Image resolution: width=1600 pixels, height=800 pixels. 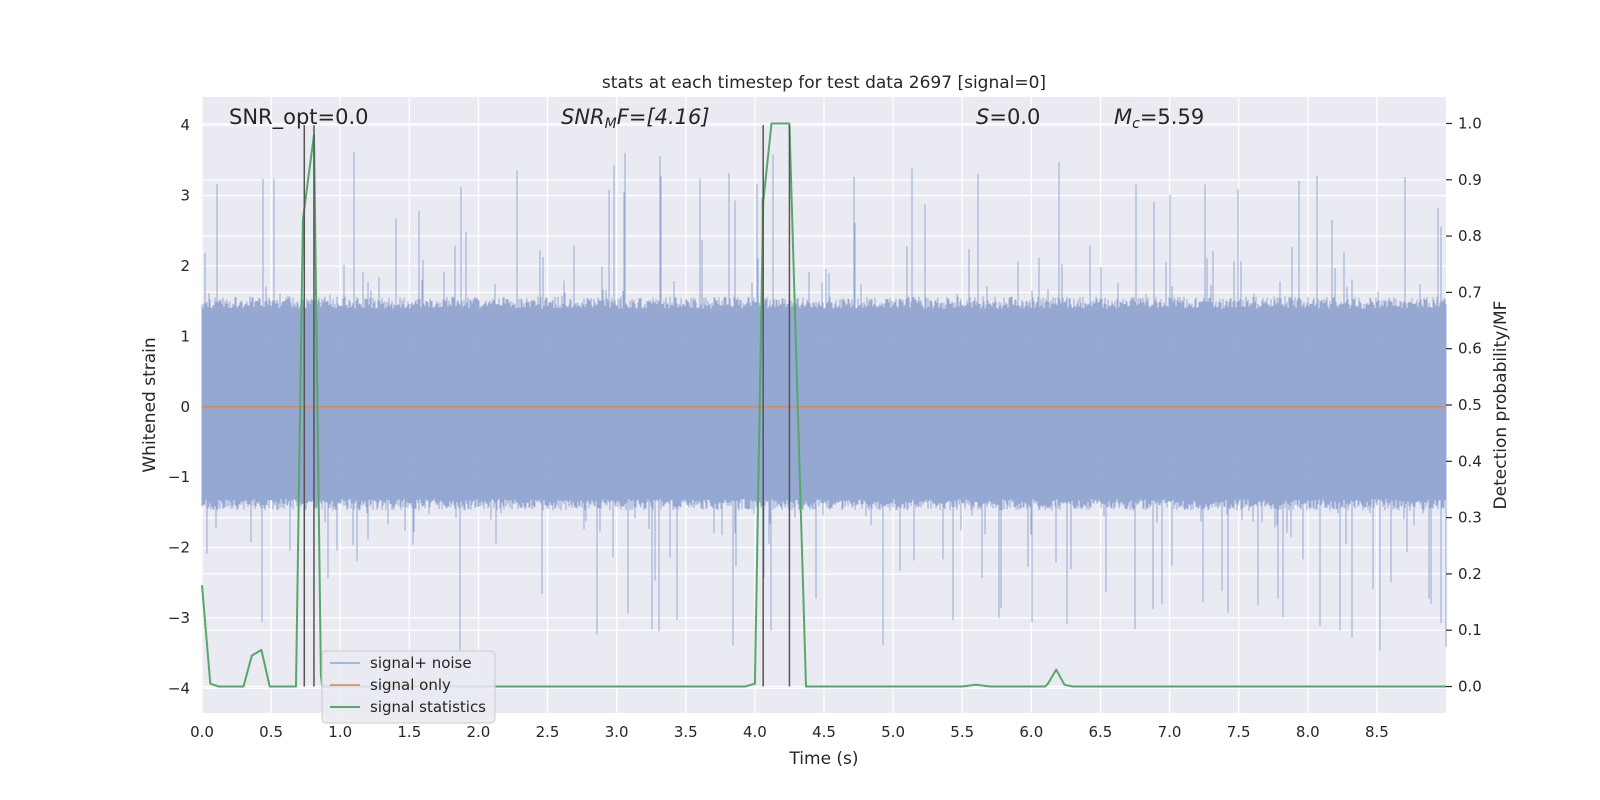 What do you see at coordinates (1470, 180) in the screenshot?
I see `y2-tick-label: 0.9` at bounding box center [1470, 180].